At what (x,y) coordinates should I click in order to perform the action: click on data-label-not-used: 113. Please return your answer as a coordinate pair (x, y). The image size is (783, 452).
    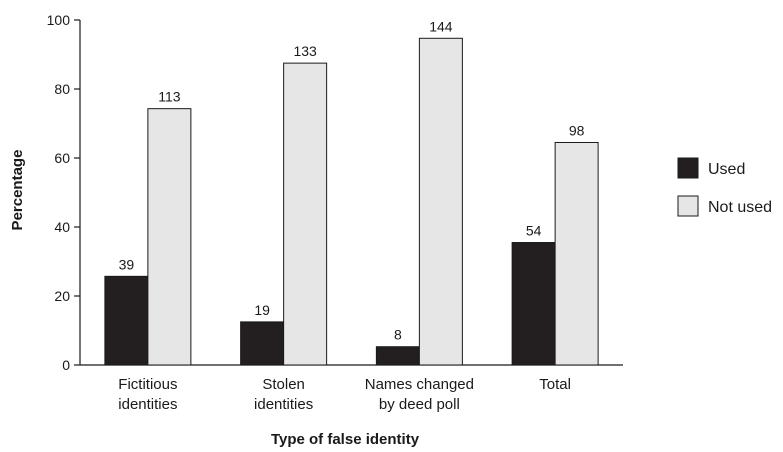
    Looking at the image, I should click on (169, 97).